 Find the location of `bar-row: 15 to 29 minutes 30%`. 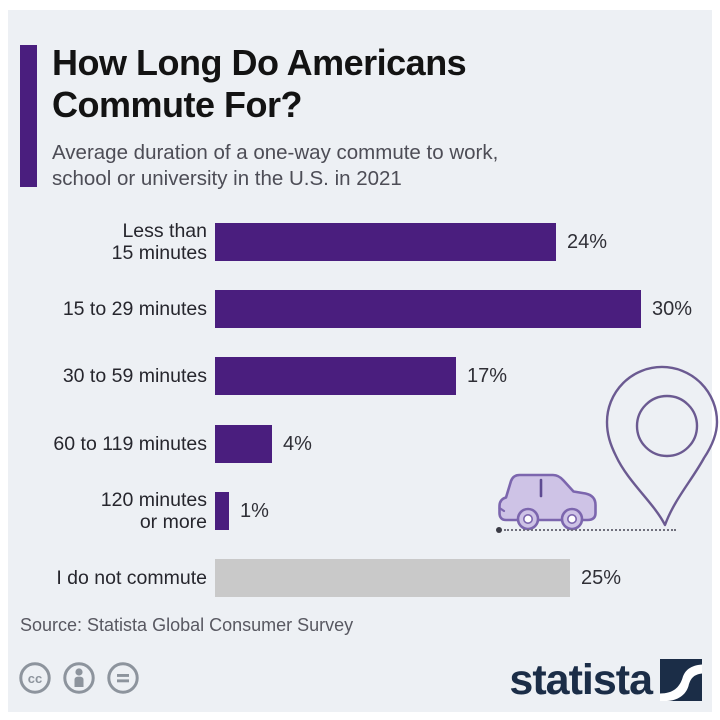

bar-row: 15 to 29 minutes 30% is located at coordinates (360, 309).